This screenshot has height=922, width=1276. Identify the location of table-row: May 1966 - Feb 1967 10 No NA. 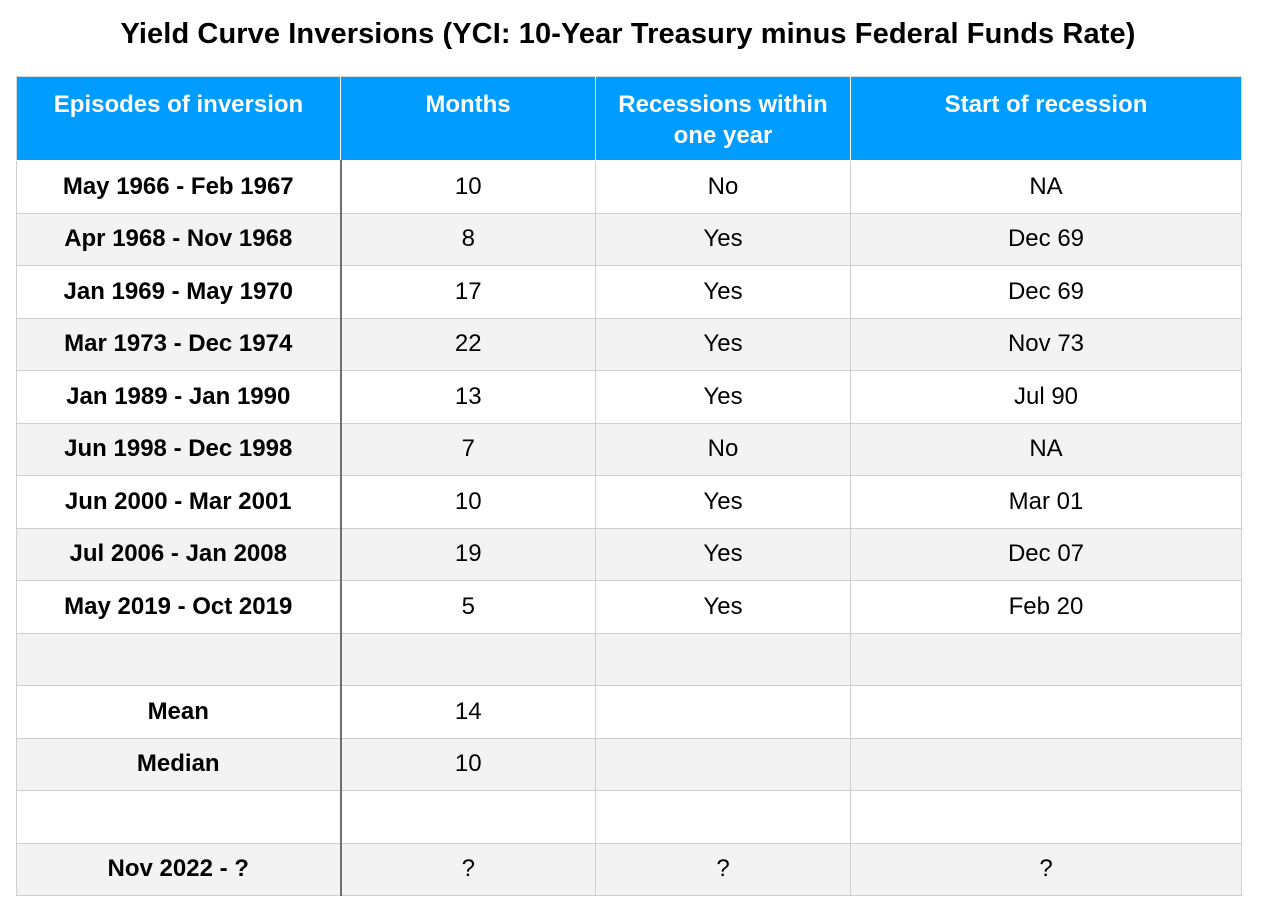
(629, 187).